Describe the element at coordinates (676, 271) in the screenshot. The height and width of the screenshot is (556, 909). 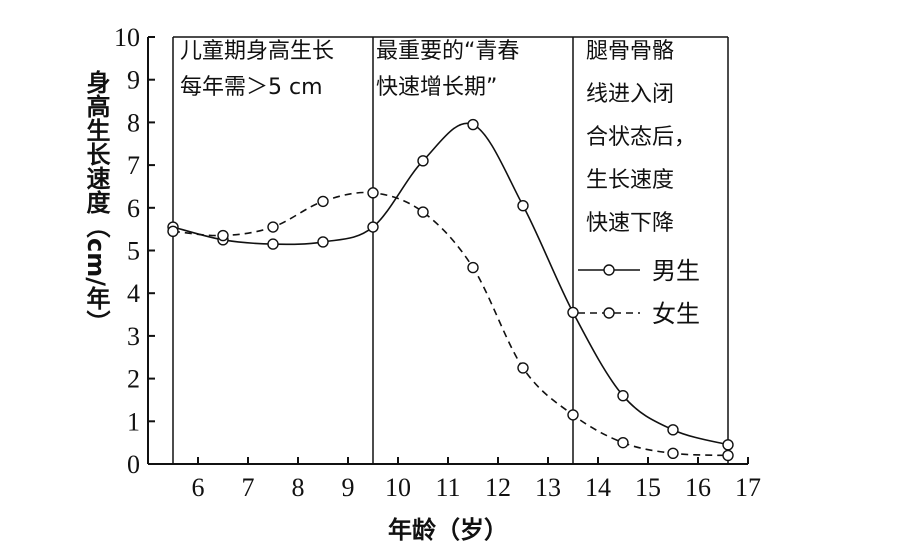
I see `legend-label-boys: 男生` at that location.